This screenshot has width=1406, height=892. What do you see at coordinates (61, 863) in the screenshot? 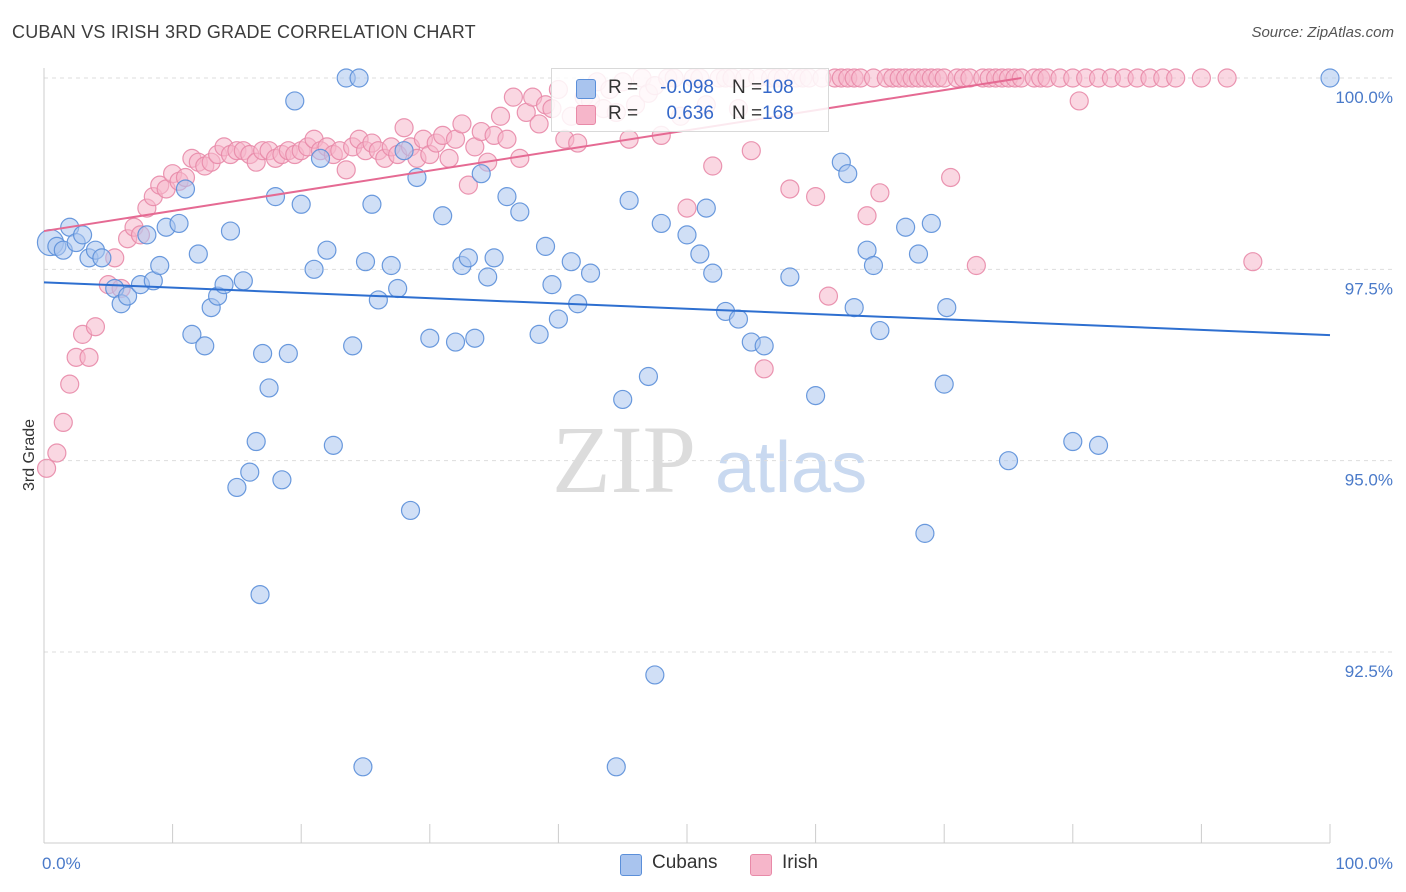
I see `x-tick-label: 0.0%` at bounding box center [61, 863].